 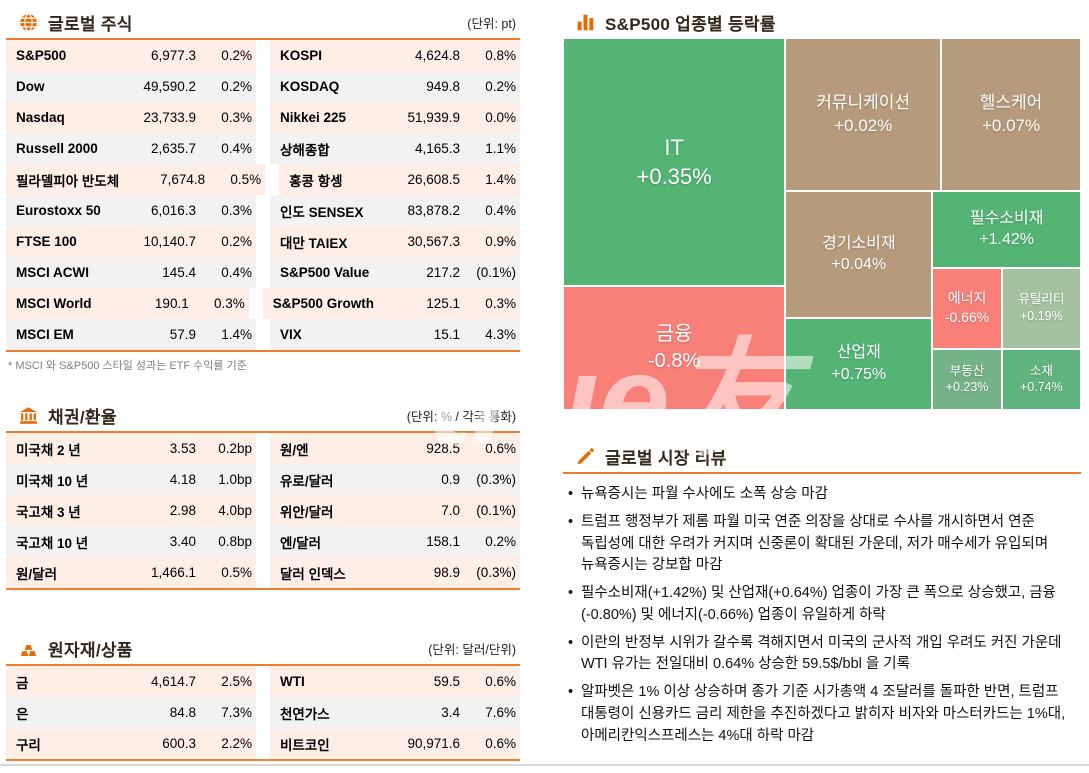 What do you see at coordinates (307, 481) in the screenshot?
I see `instrument-name: 유로/달러` at bounding box center [307, 481].